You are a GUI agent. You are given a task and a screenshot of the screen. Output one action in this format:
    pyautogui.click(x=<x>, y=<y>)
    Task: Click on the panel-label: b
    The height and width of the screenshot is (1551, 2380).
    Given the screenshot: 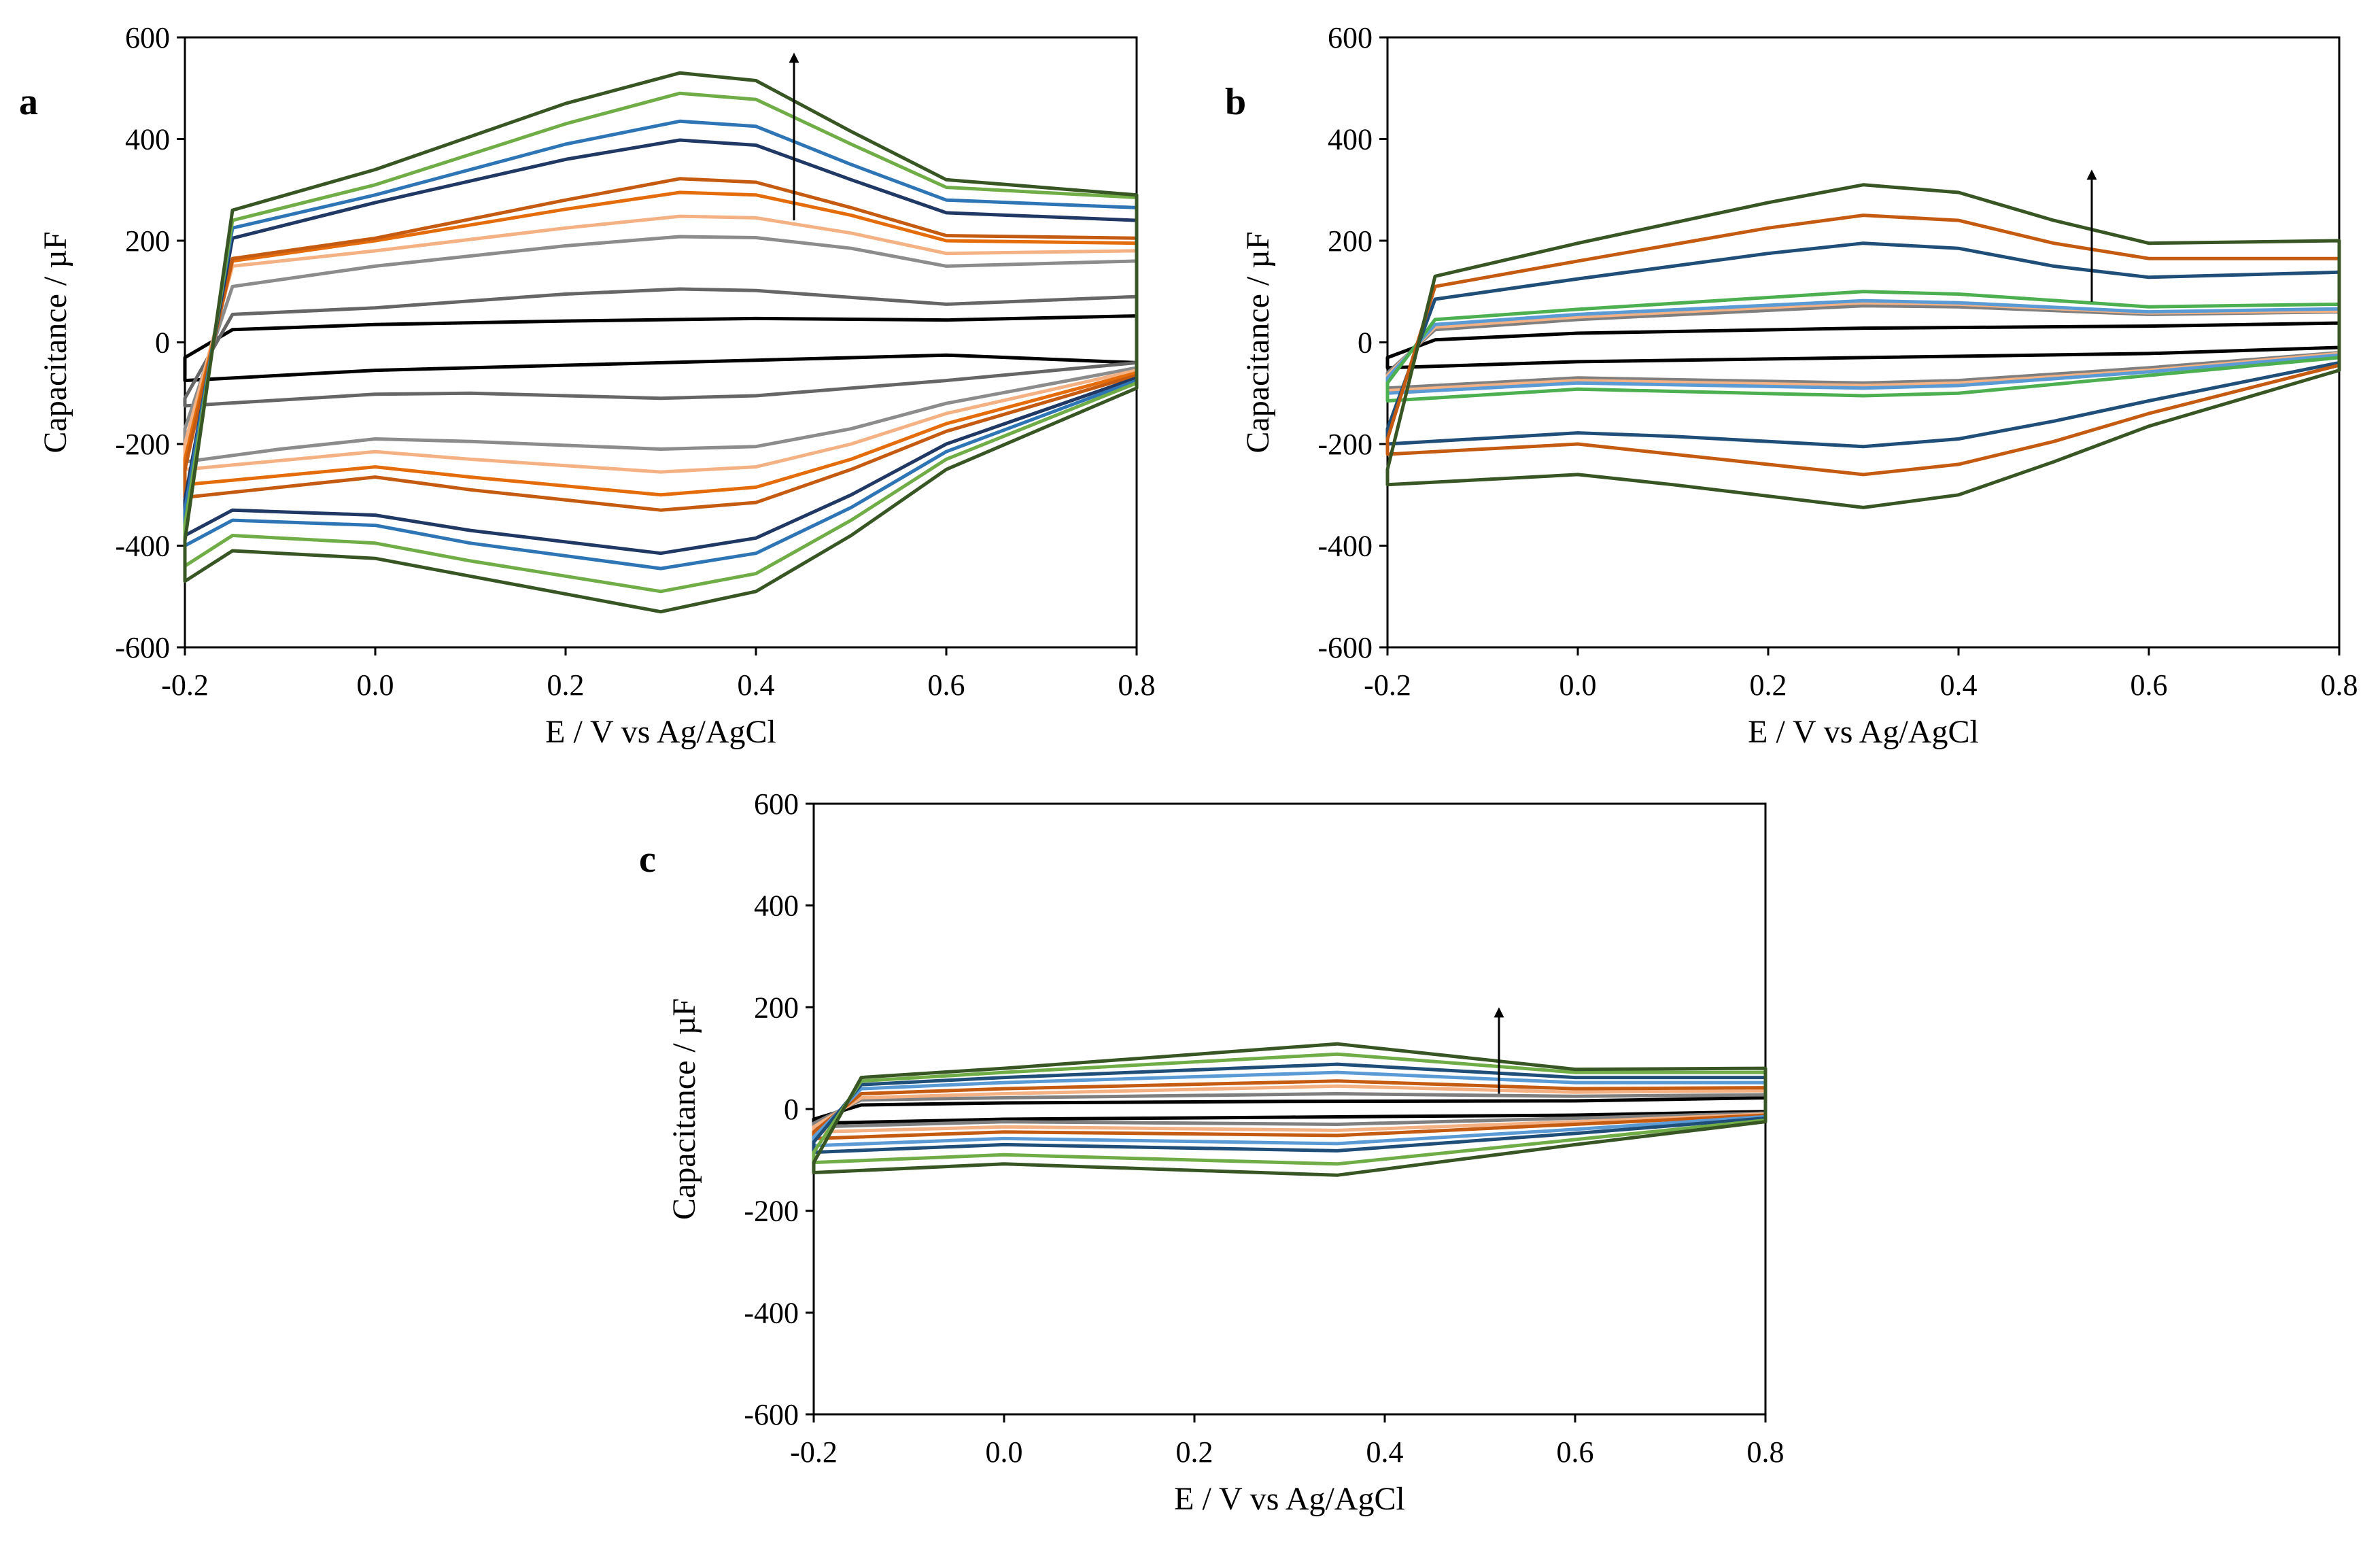 What is the action you would take?
    pyautogui.click(x=1235, y=102)
    